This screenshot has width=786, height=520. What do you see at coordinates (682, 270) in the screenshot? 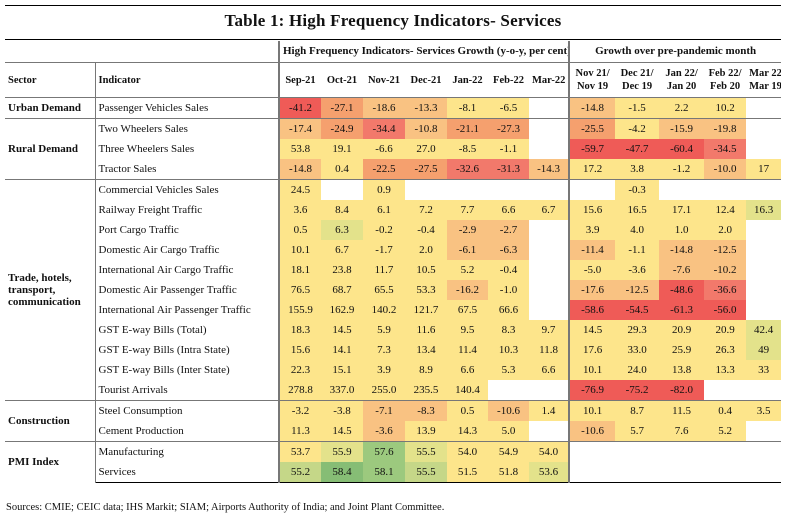
I see `pre-pandemic-value-cell: -7.6` at bounding box center [682, 270].